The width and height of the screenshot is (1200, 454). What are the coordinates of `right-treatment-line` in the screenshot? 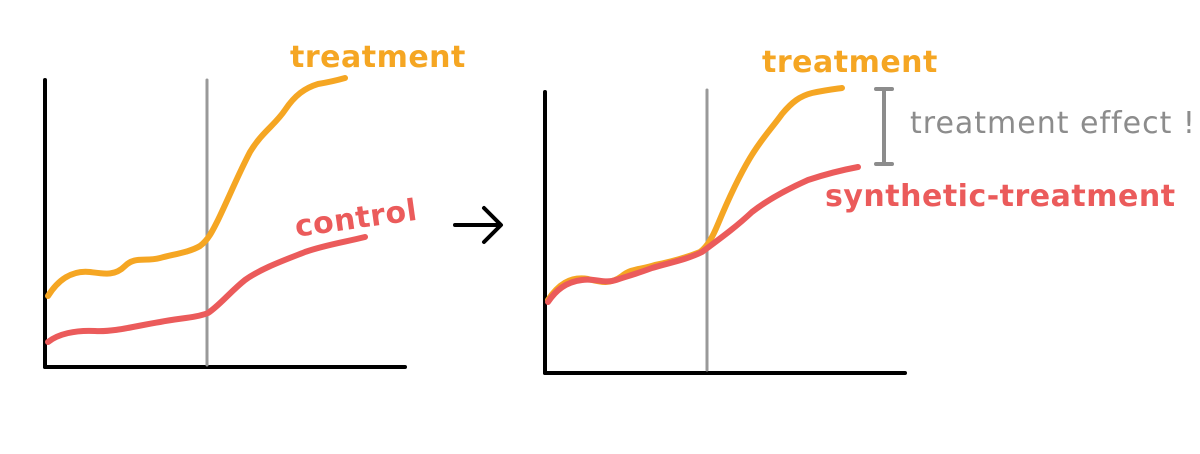 It's located at (695, 194).